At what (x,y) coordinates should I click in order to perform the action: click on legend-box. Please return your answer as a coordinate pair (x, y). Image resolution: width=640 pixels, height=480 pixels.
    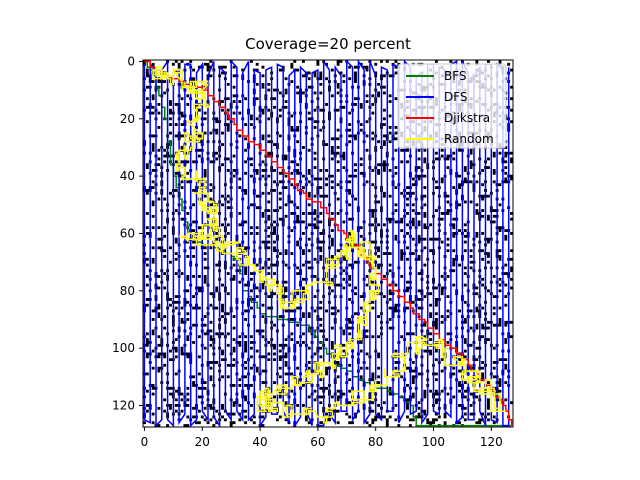
    Looking at the image, I should click on (452, 106).